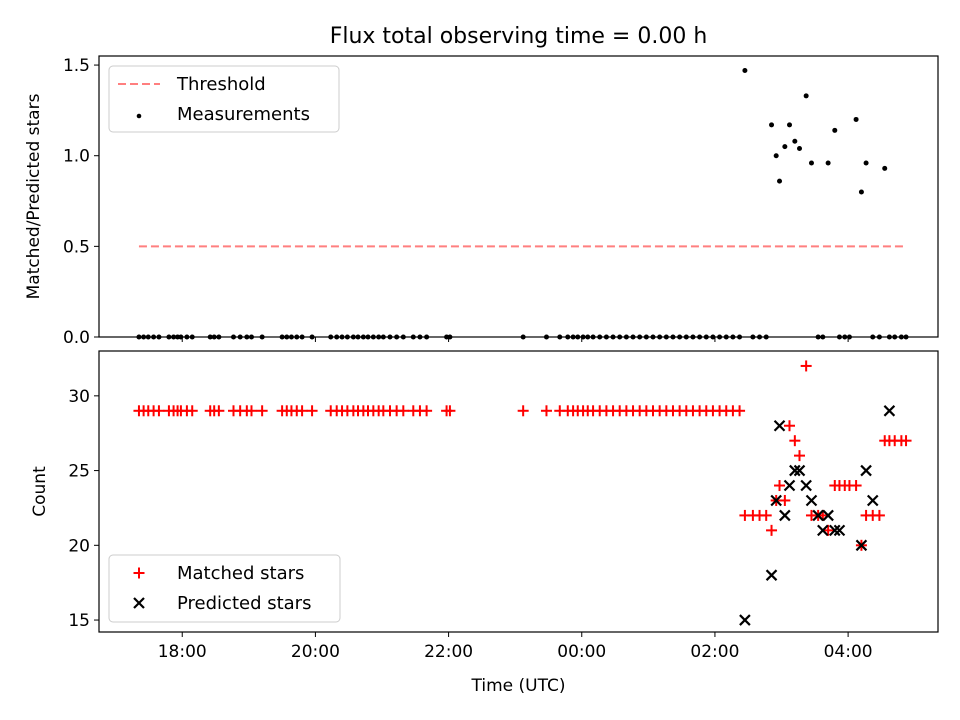 The height and width of the screenshot is (720, 960). I want to click on legend-matched-marker, so click(139, 573).